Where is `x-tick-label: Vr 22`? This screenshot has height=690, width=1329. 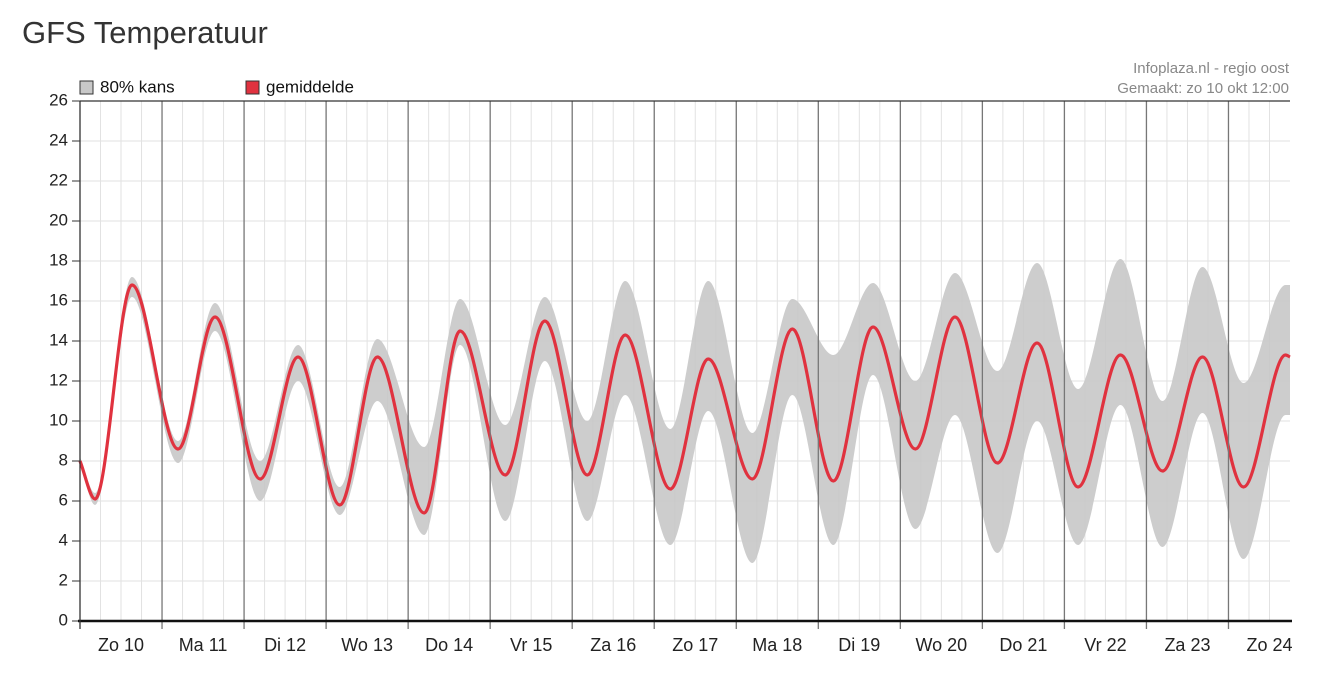 x-tick-label: Vr 22 is located at coordinates (1105, 645).